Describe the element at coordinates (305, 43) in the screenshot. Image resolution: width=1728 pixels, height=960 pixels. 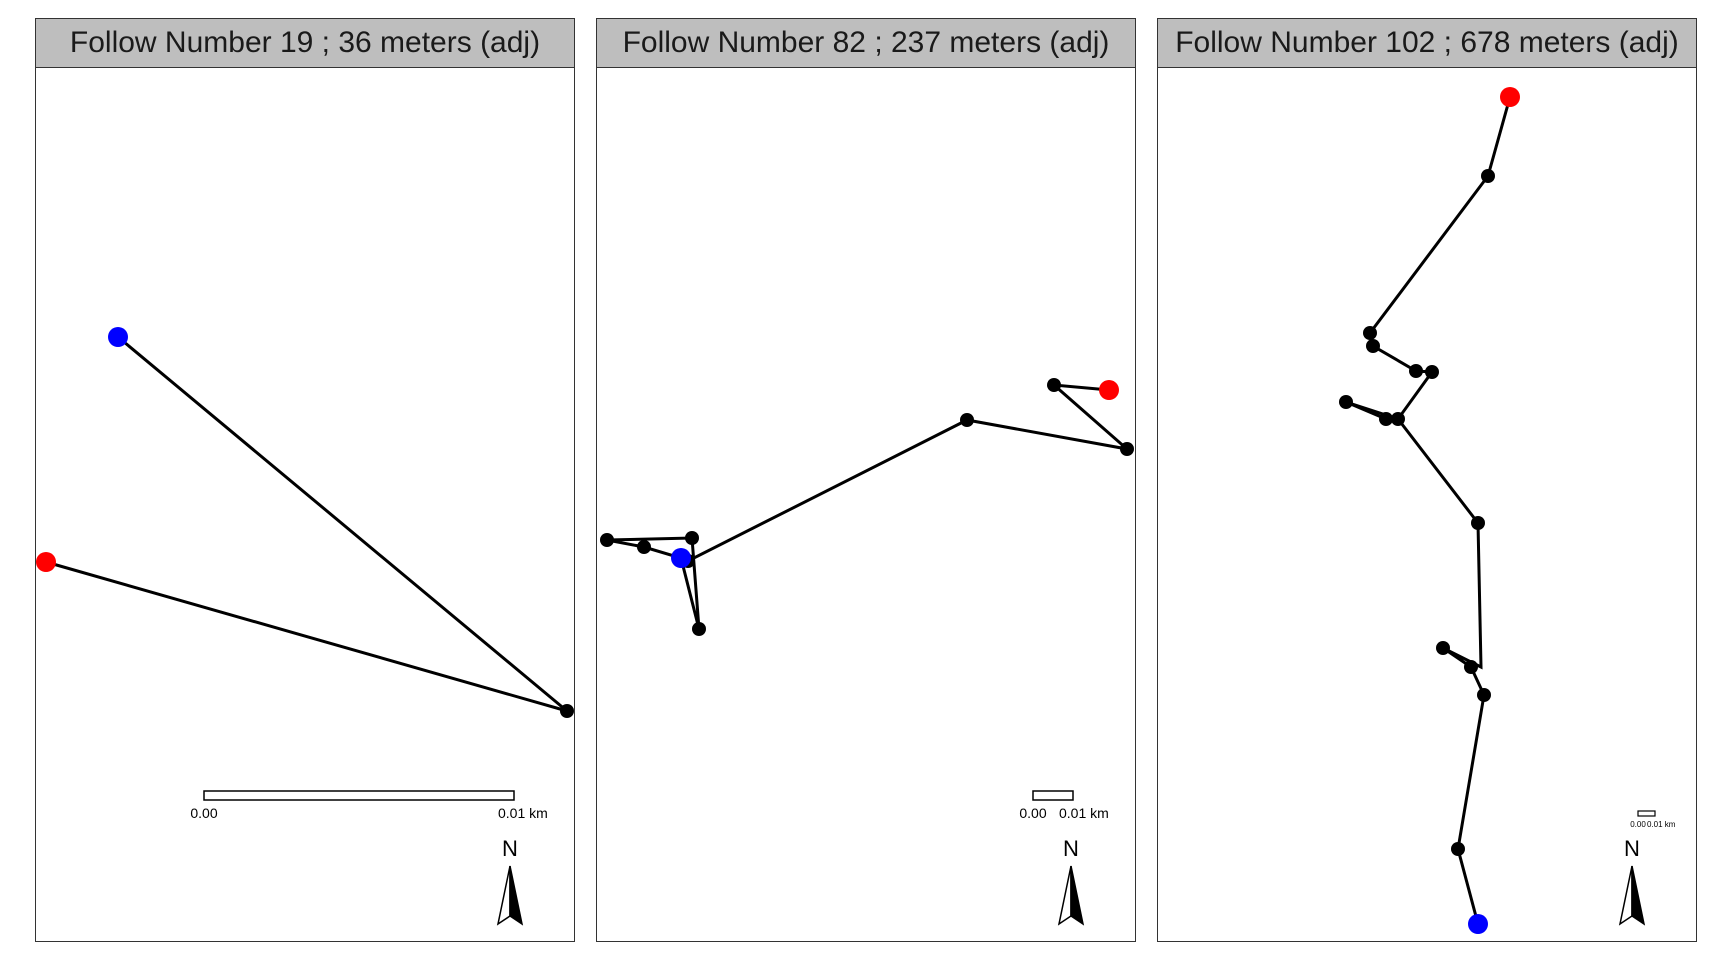
I see `panel-title: Follow Number 19 ; 36 meters (adj)` at that location.